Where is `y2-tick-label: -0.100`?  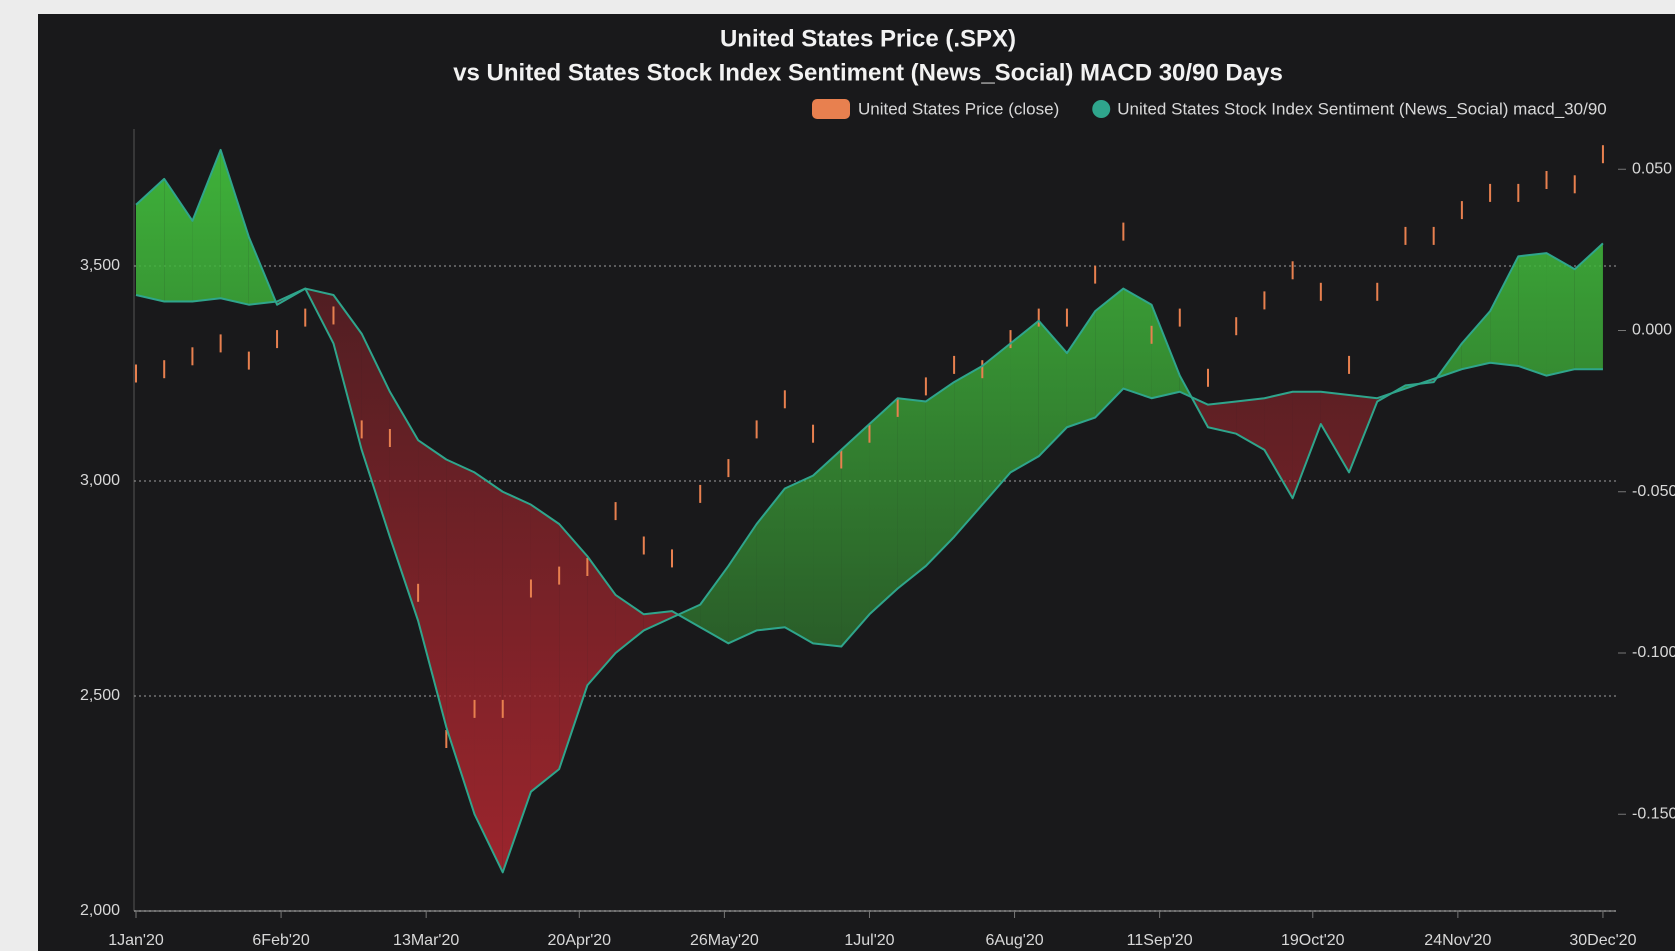
y2-tick-label: -0.100 is located at coordinates (1653, 652).